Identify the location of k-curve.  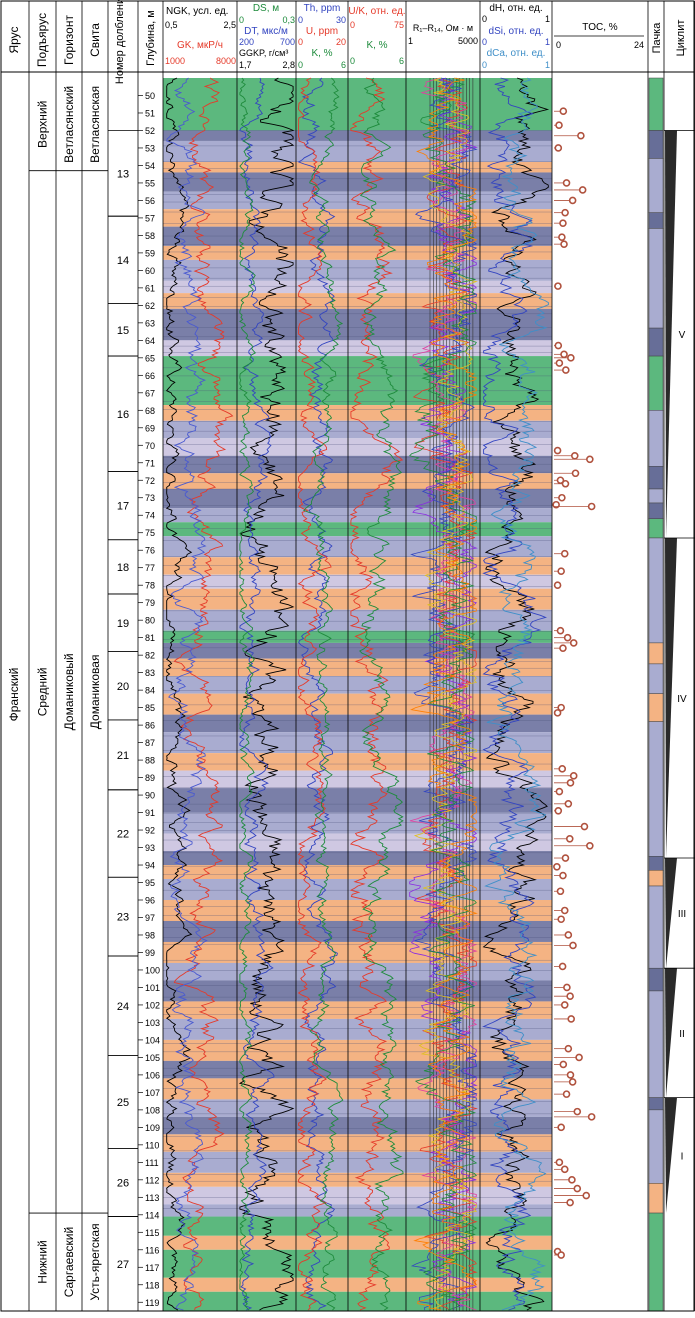
(323, 694).